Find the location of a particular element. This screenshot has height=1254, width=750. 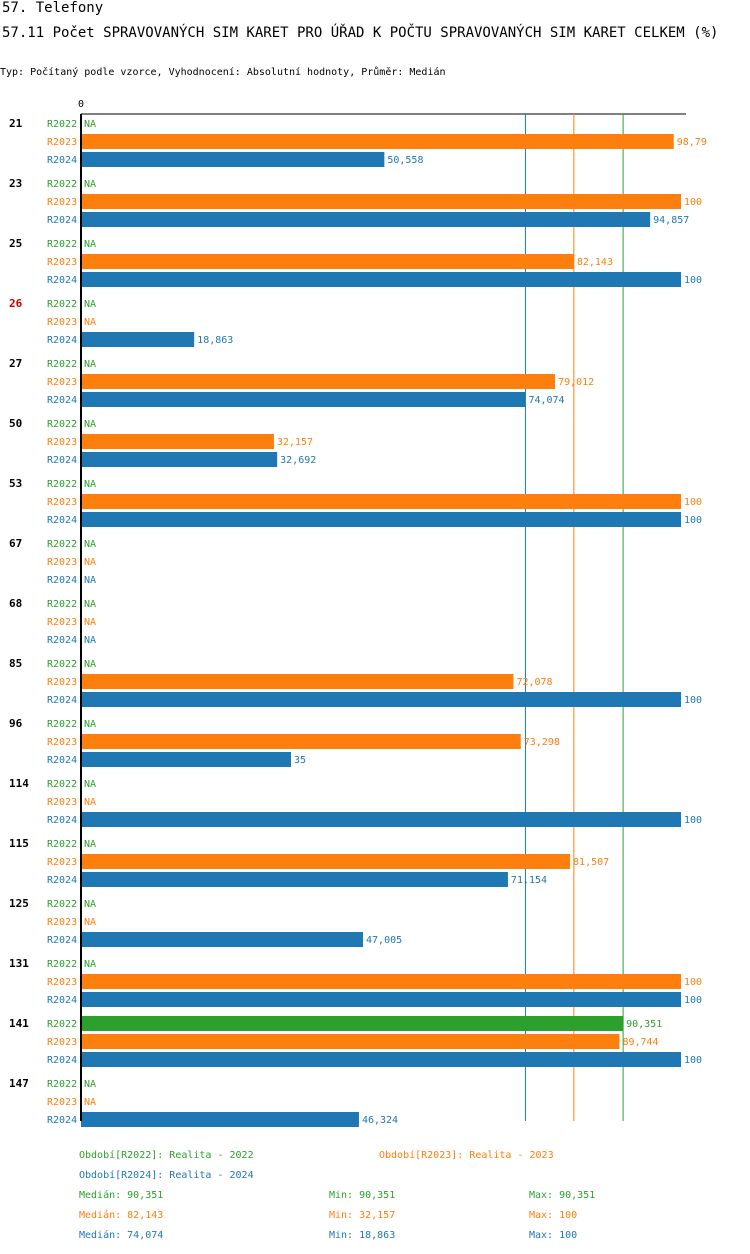

group-label: 67 is located at coordinates (15, 543).